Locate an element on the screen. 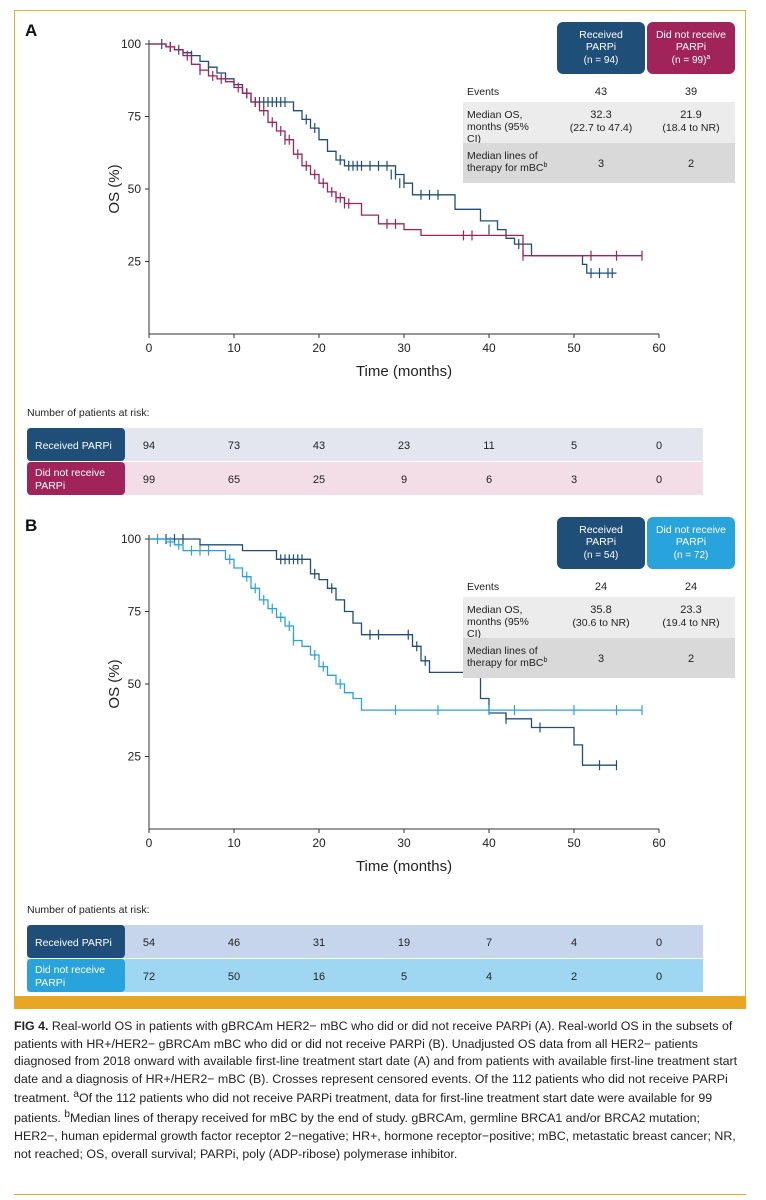 This screenshot has width=766, height=1200. orange-divider is located at coordinates (380, 1002).